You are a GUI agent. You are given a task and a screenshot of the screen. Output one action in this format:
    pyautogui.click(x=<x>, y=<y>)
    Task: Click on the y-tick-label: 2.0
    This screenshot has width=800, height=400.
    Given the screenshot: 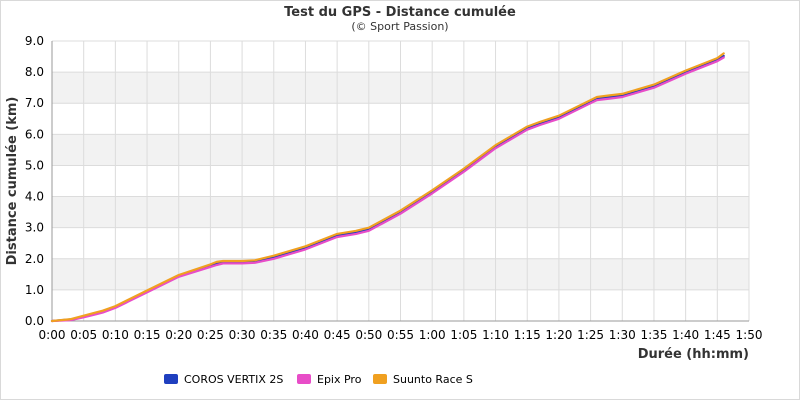 What is the action you would take?
    pyautogui.click(x=34, y=259)
    